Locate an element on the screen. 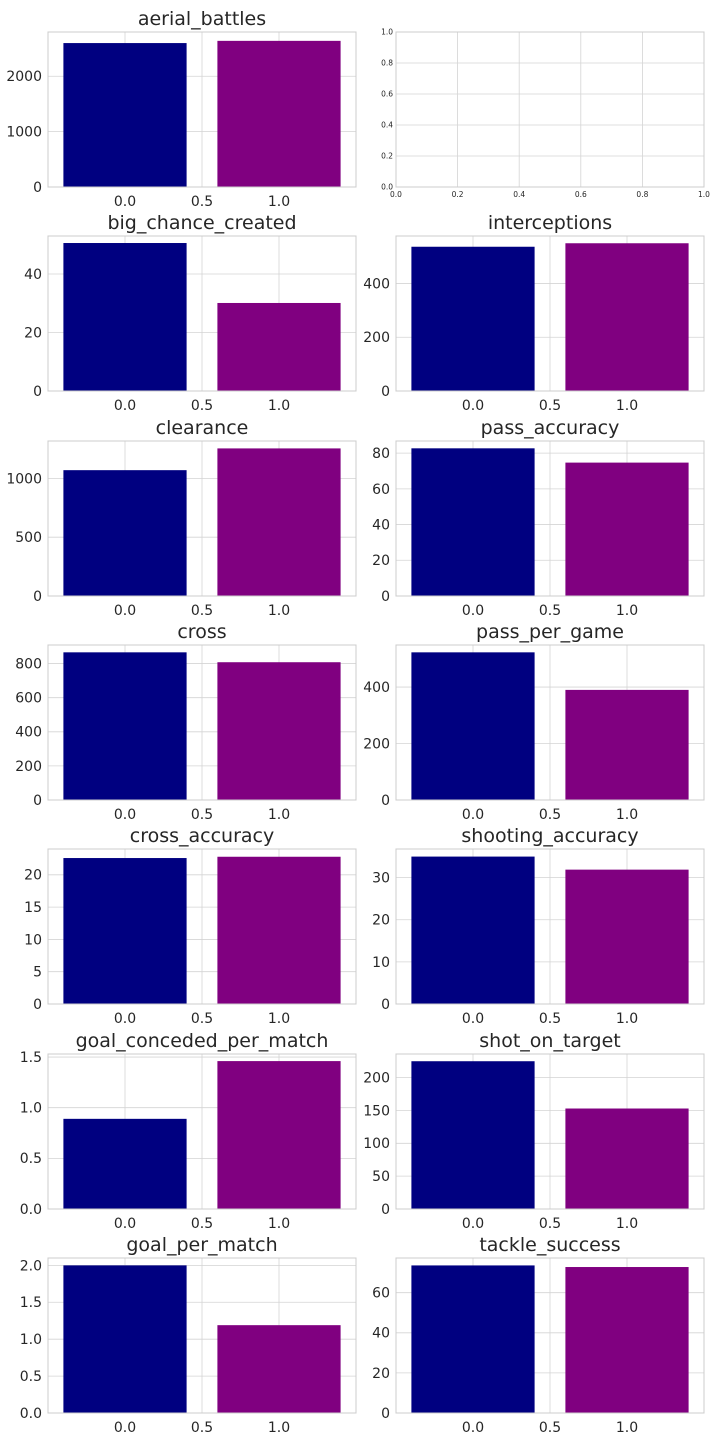  chart-panel-pass_accuracy: 0 20 40 60 80 0.0 0.5 1.0 pass_accuracy is located at coordinates (538, 518).